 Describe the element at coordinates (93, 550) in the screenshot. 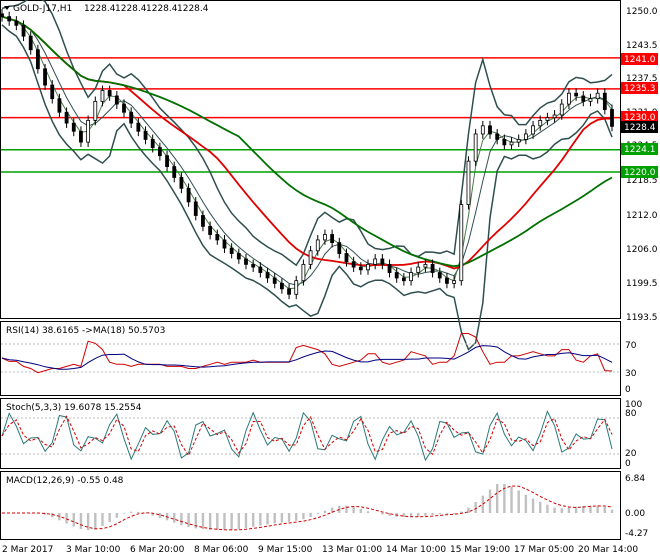

I see `time-label: 3 Mar 10:00` at that location.